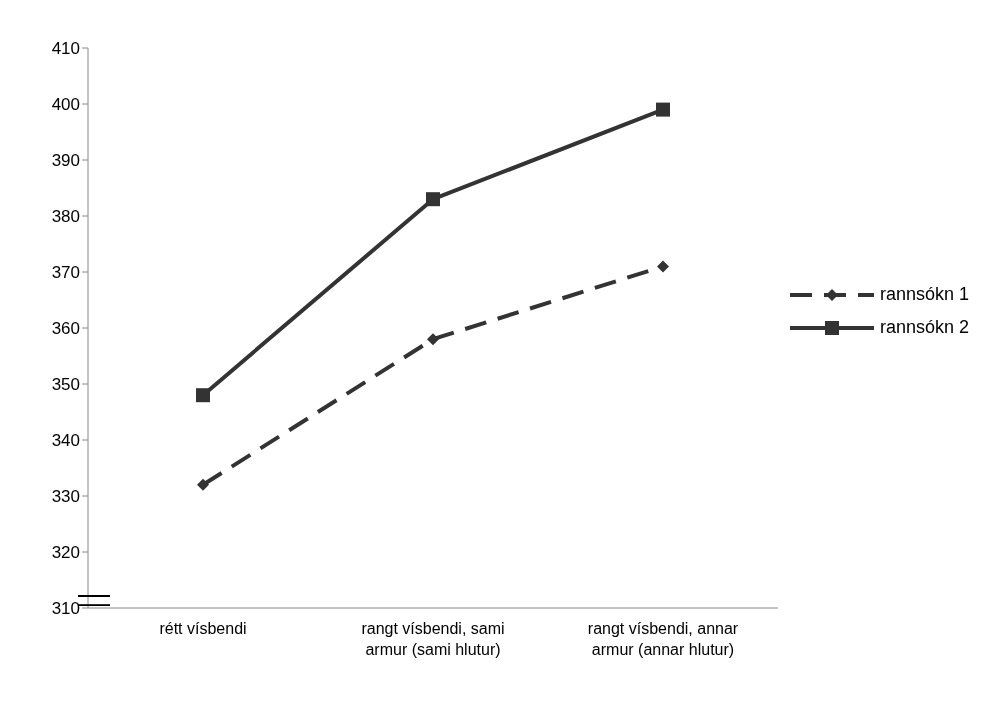 The image size is (1006, 724). Describe the element at coordinates (65, 609) in the screenshot. I see `y-tick-label: 310` at that location.